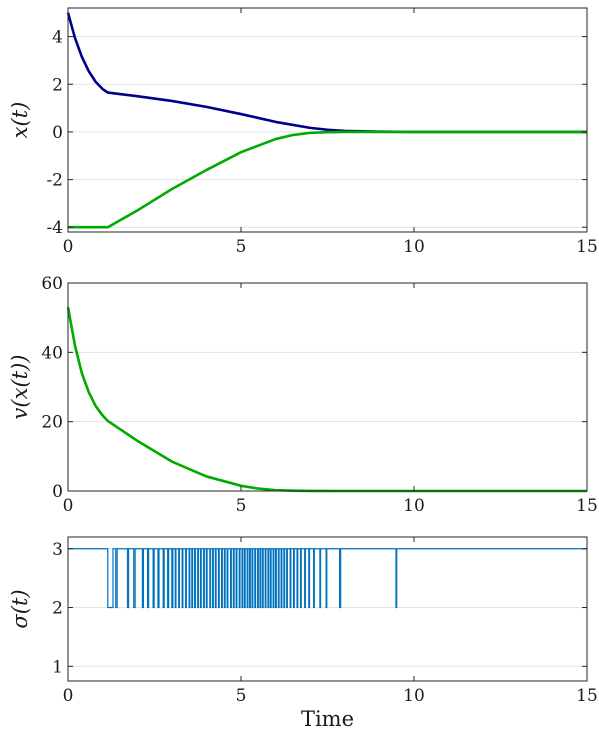 This screenshot has height=733, width=599. What do you see at coordinates (52, 423) in the screenshot?
I see `y-tick-label: 20` at bounding box center [52, 423].